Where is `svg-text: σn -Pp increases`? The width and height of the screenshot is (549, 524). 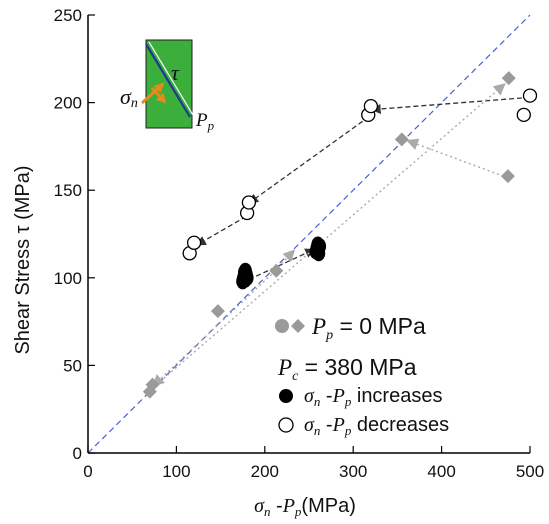 svg-text: σn -Pp increases is located at coordinates (373, 397).